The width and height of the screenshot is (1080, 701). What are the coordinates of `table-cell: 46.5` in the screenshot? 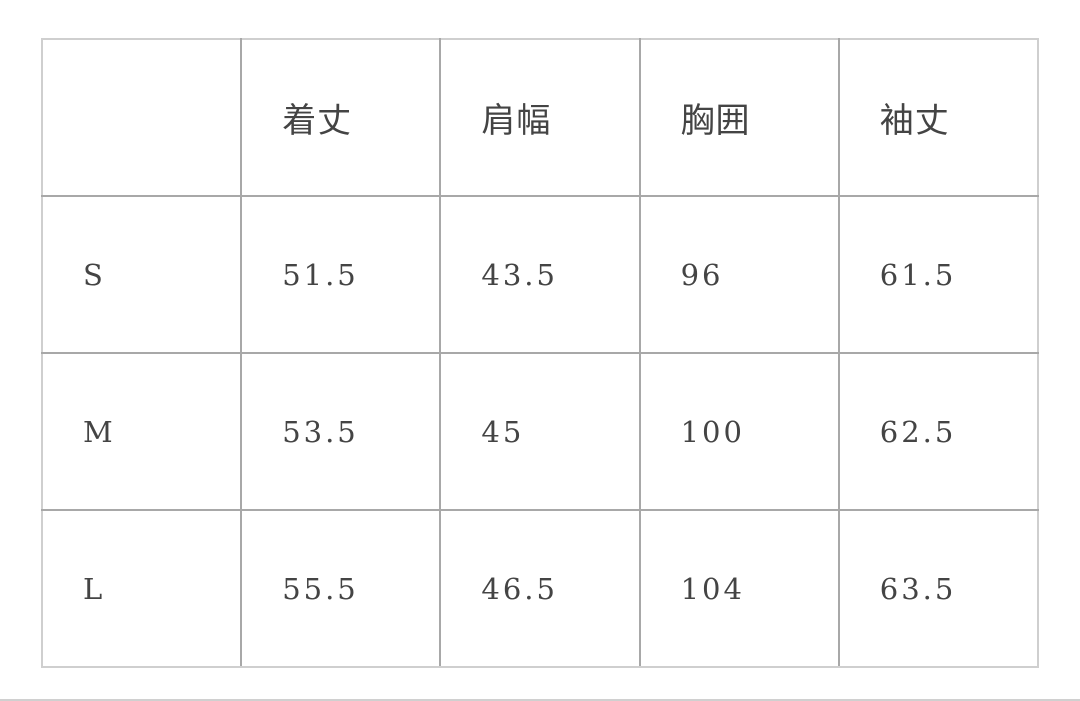 It's located at (540, 588).